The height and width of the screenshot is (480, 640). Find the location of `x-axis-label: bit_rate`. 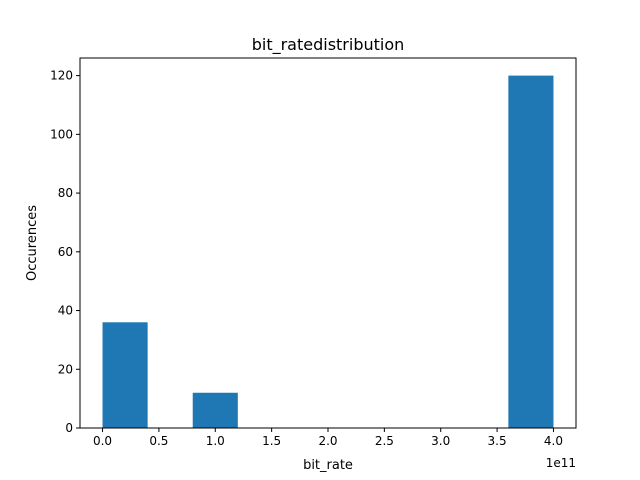

x-axis-label: bit_rate is located at coordinates (328, 465).